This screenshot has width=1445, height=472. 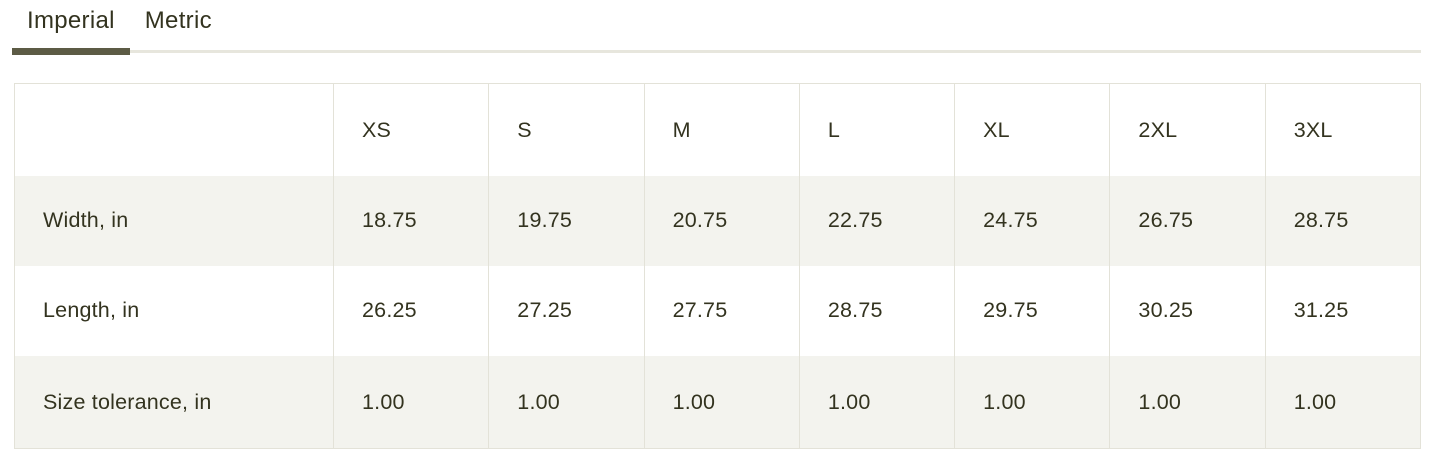 What do you see at coordinates (1187, 402) in the screenshot?
I see `cell-tolerance-2xl: 1.00` at bounding box center [1187, 402].